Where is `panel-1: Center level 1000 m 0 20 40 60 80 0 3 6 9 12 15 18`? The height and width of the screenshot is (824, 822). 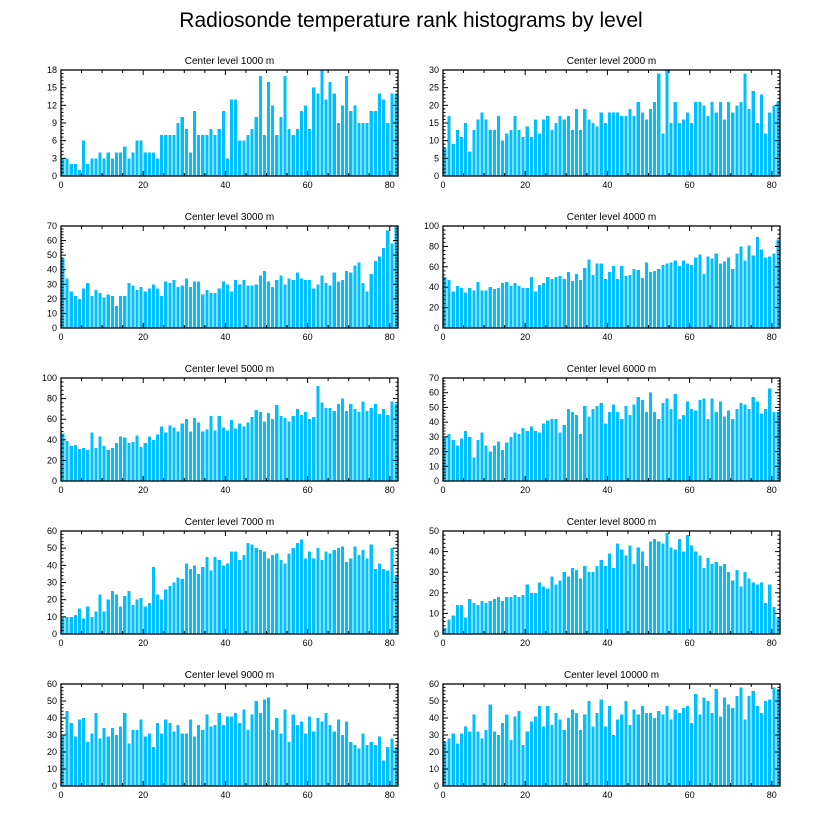
panel-1: Center level 1000 m 0 20 40 60 80 0 3 6 9 12 15 18 is located at coordinates (223, 123).